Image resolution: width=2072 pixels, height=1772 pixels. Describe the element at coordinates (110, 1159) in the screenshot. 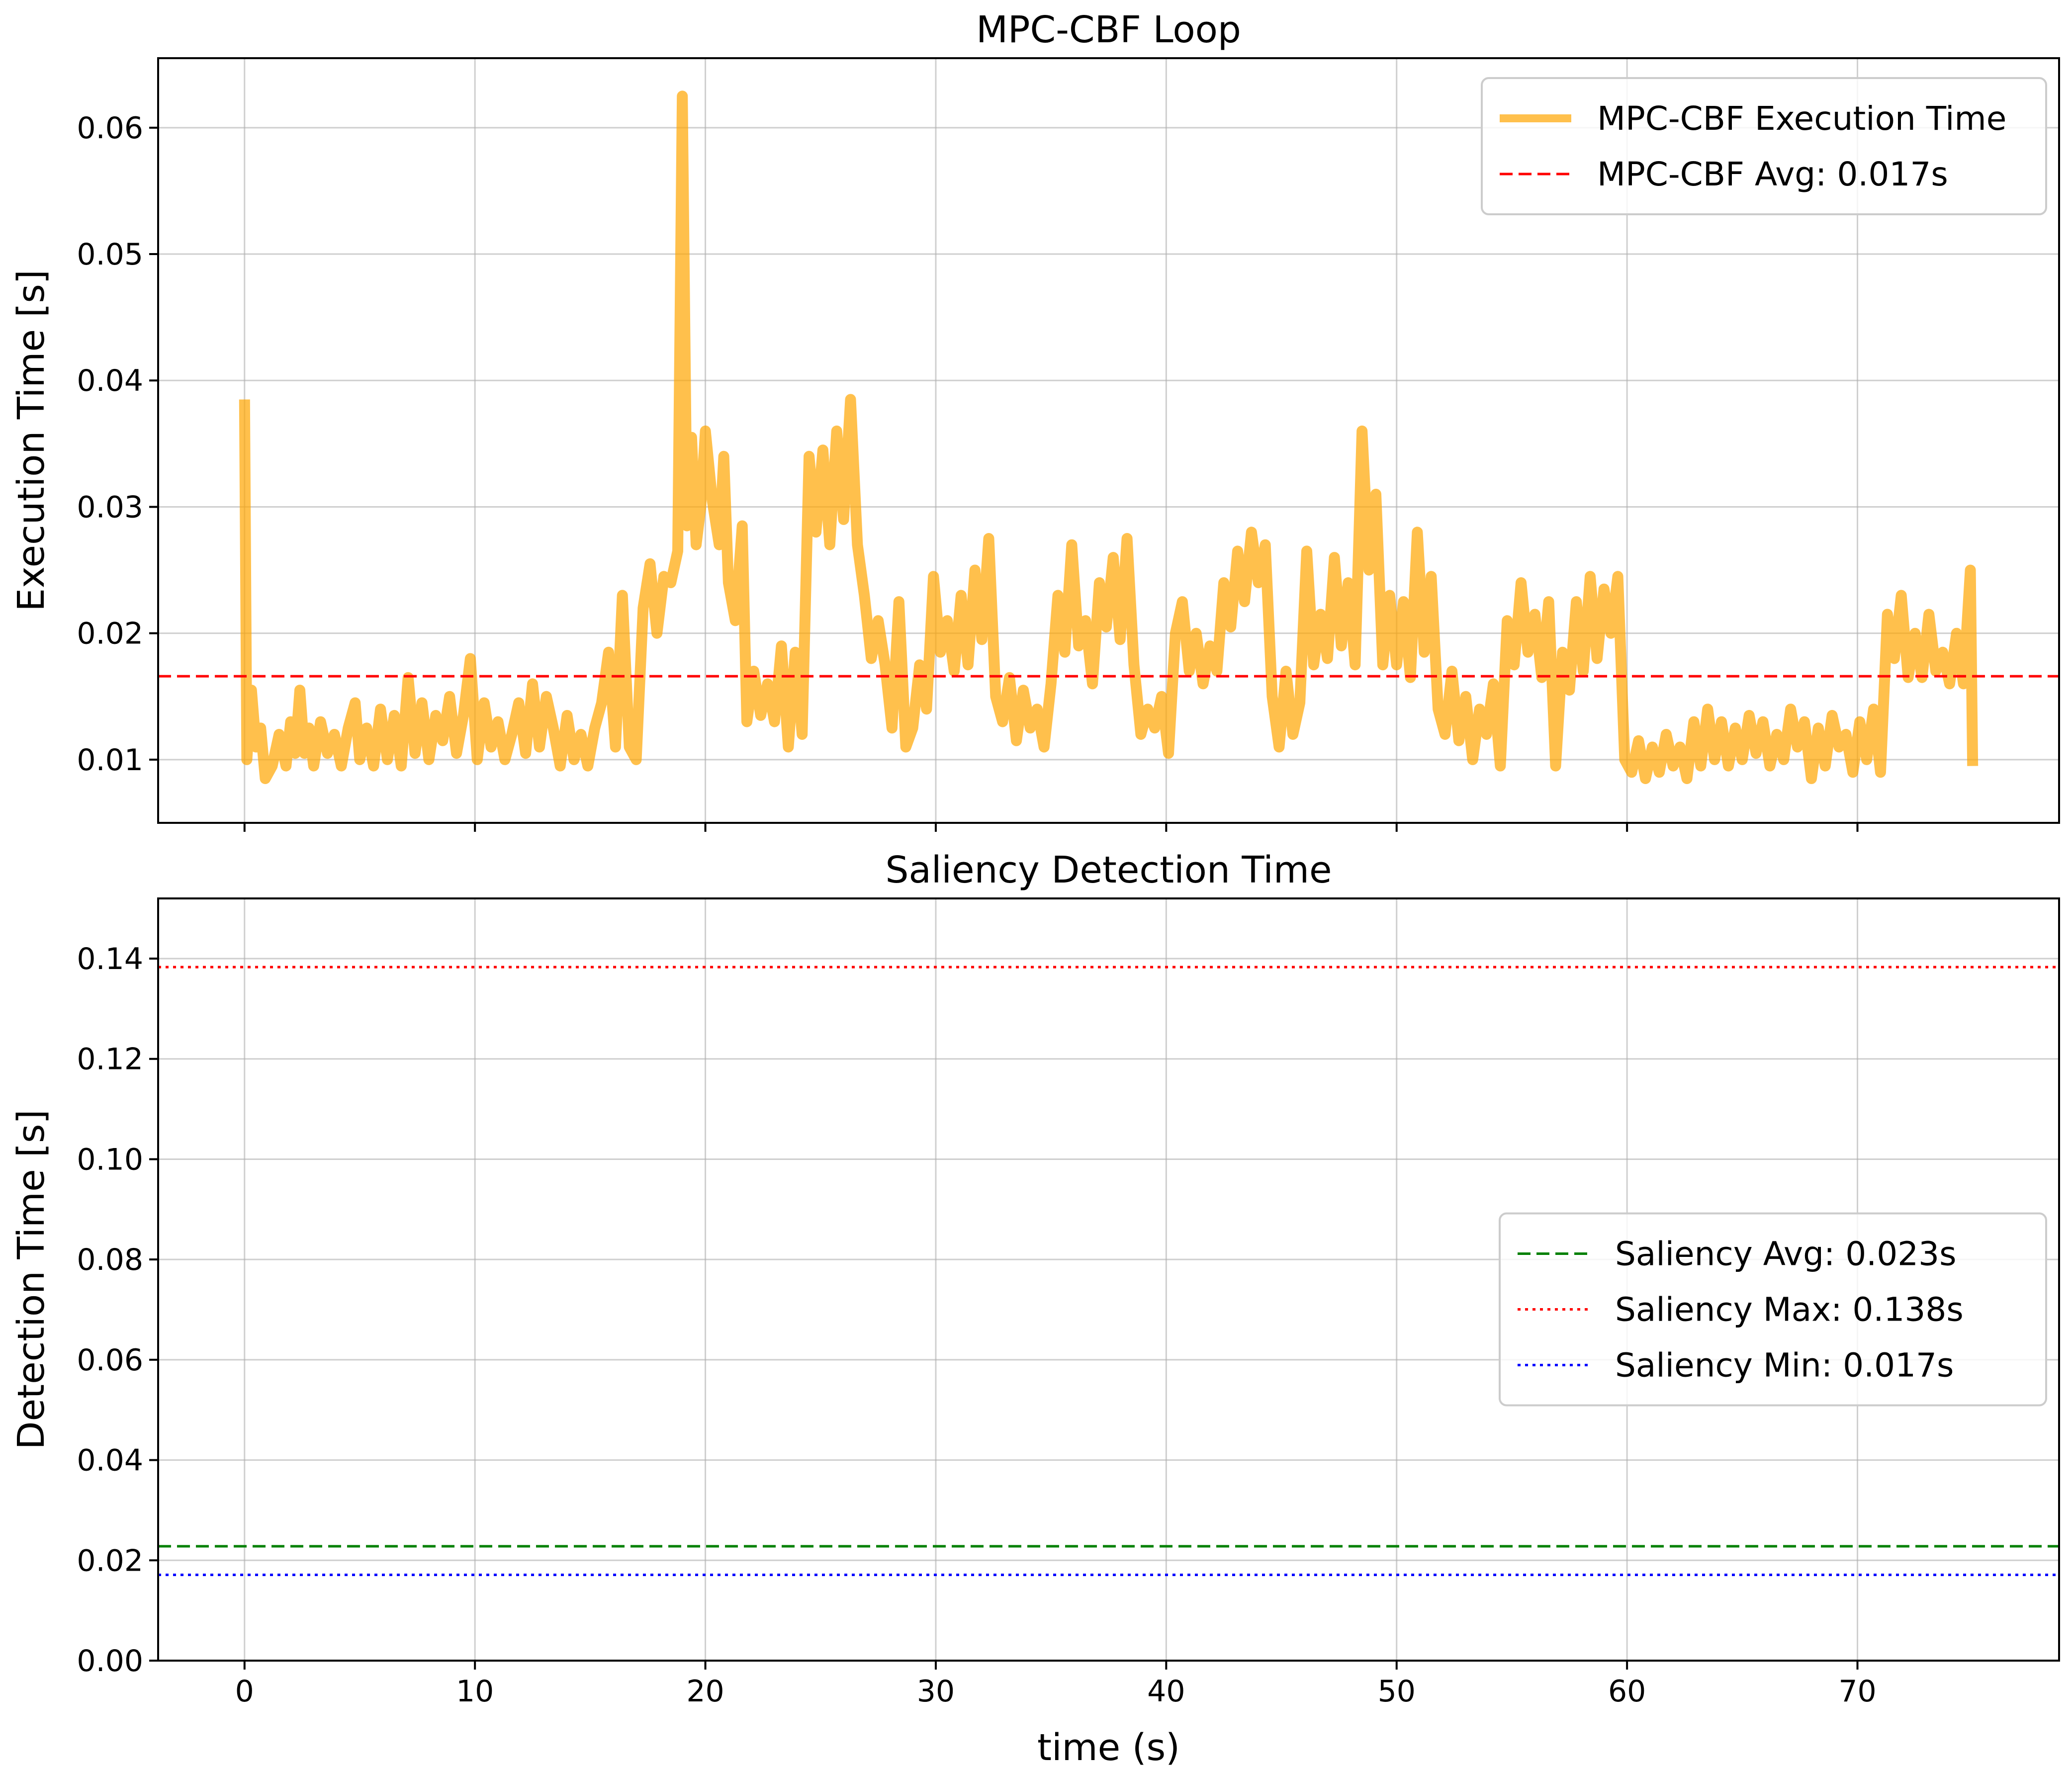

I see `y-tick-label: 0.10` at that location.